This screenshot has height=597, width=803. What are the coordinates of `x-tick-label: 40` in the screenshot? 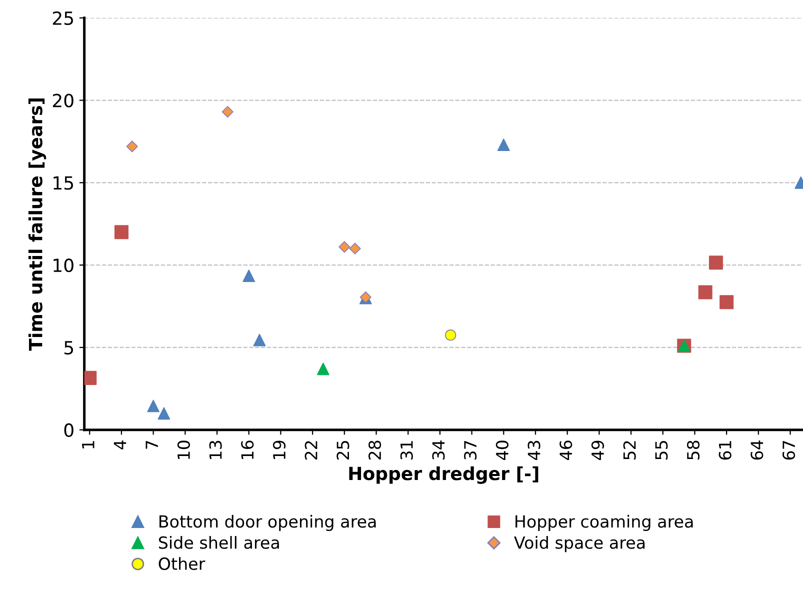 It's located at (502, 450).